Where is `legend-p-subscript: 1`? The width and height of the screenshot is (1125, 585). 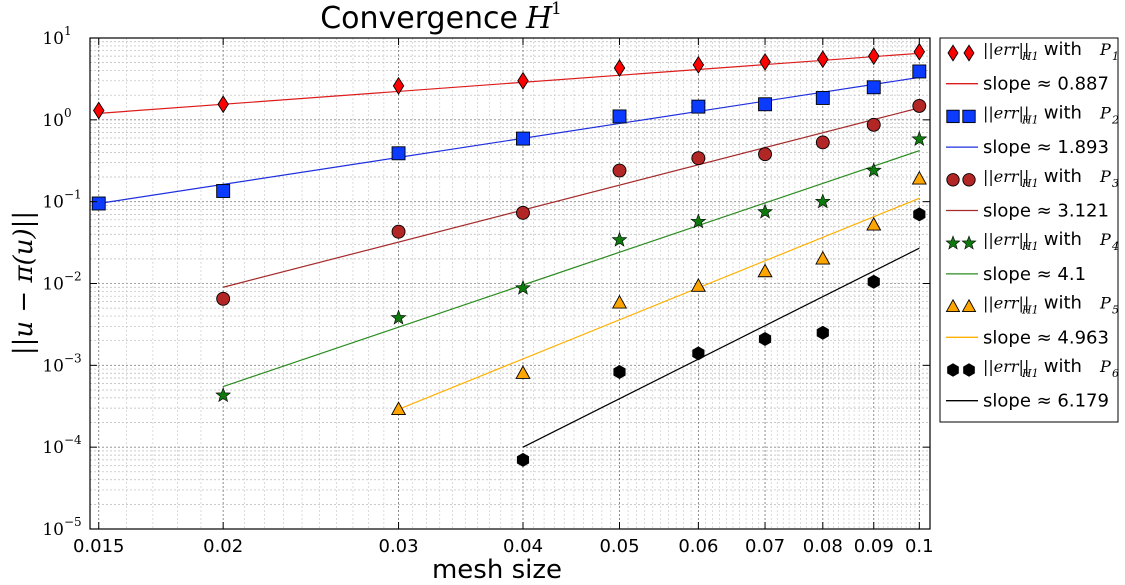
legend-p-subscript: 1 is located at coordinates (1115, 56).